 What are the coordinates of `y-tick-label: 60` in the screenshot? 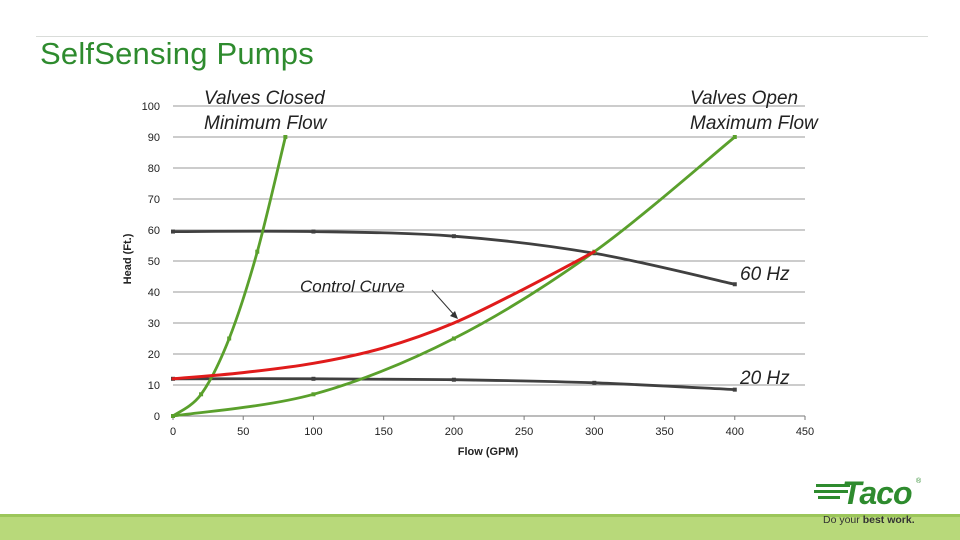 It's located at (154, 231).